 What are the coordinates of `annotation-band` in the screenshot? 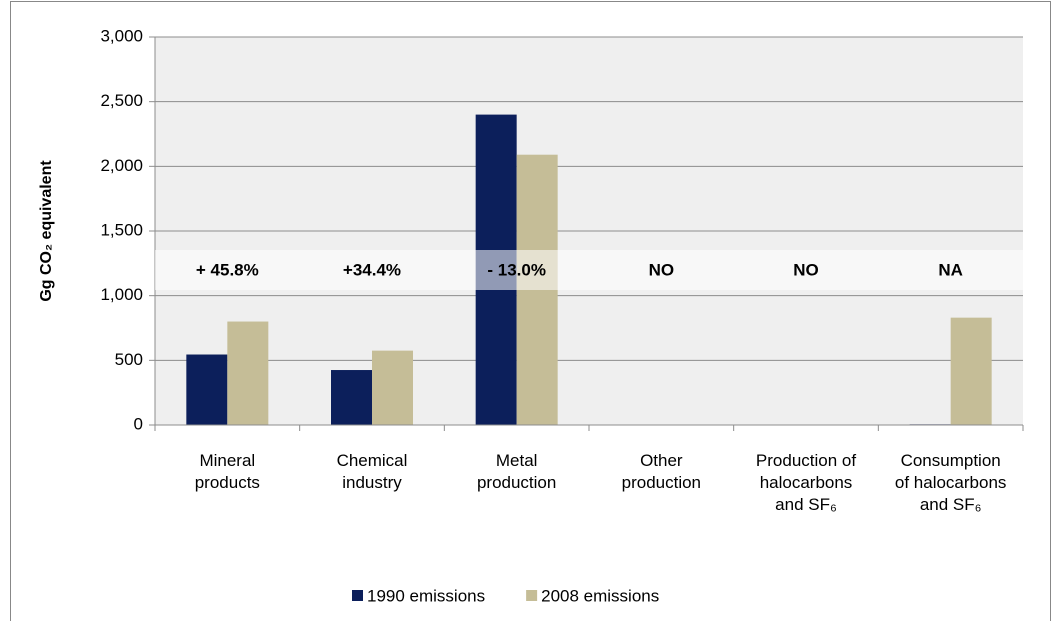 It's located at (591, 270).